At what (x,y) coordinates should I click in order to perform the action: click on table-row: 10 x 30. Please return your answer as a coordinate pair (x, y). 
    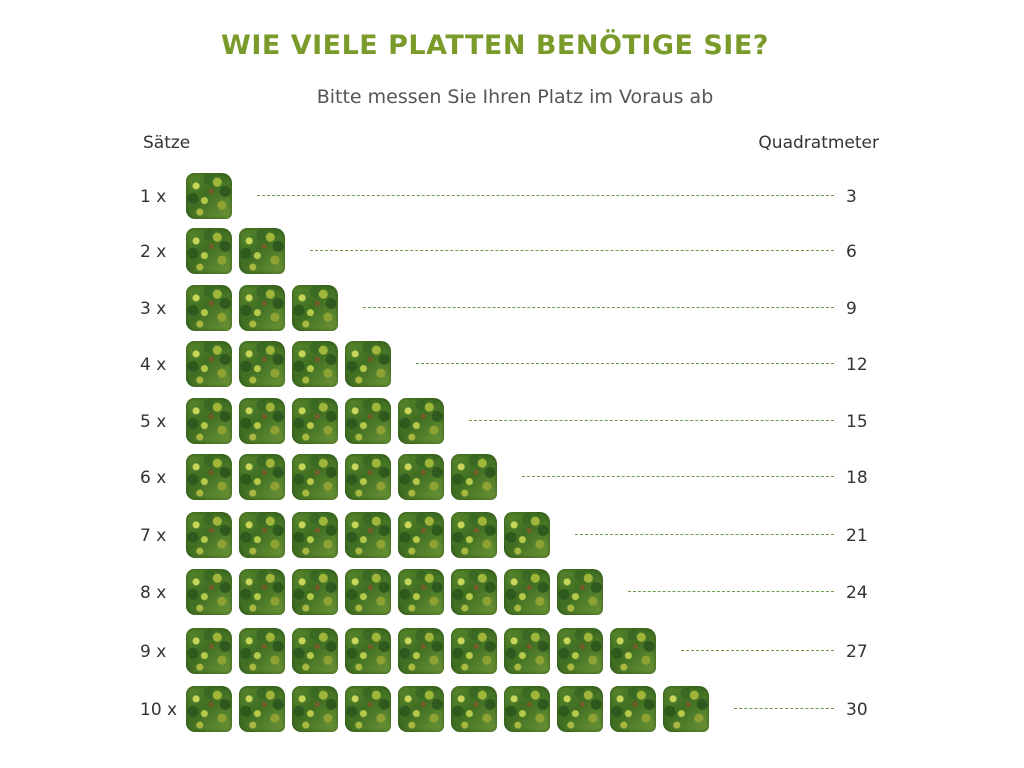
    Looking at the image, I should click on (512, 710).